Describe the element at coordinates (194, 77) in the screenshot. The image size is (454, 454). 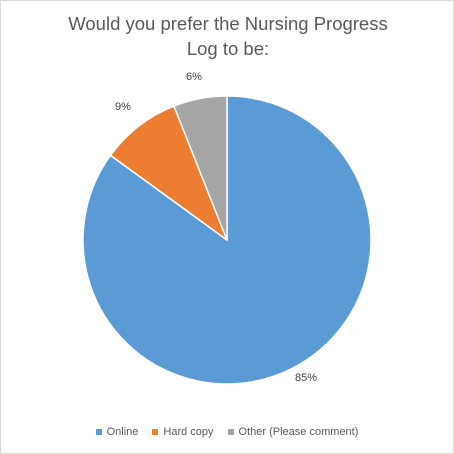
I see `data-label-other: 6%` at that location.